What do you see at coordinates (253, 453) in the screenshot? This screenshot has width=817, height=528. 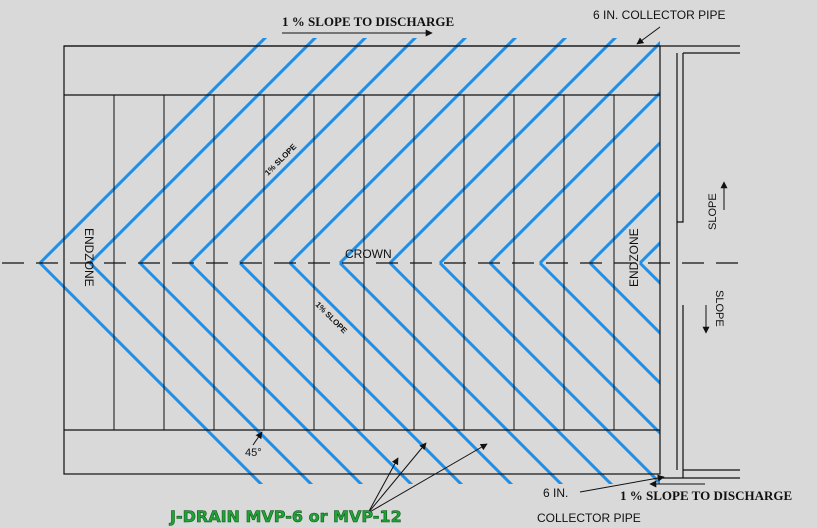 I see `angle-label: 45°` at bounding box center [253, 453].